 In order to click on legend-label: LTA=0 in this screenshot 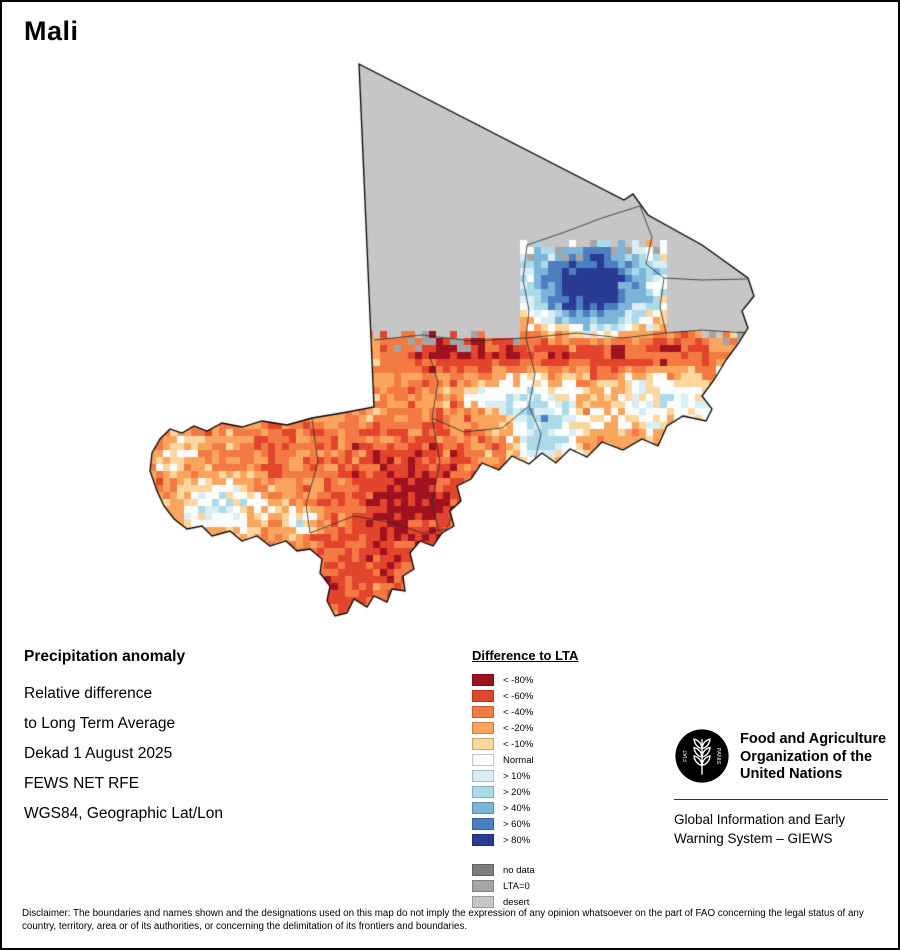, I will do `click(516, 886)`.